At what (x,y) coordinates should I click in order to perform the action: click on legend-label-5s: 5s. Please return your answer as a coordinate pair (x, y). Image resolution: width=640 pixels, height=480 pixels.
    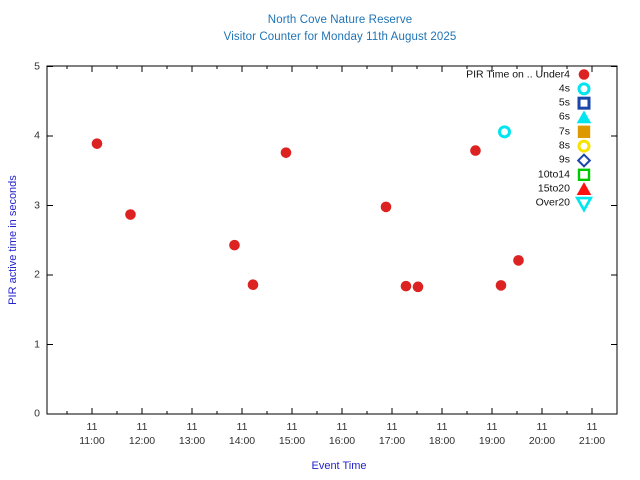
    Looking at the image, I should click on (564, 102).